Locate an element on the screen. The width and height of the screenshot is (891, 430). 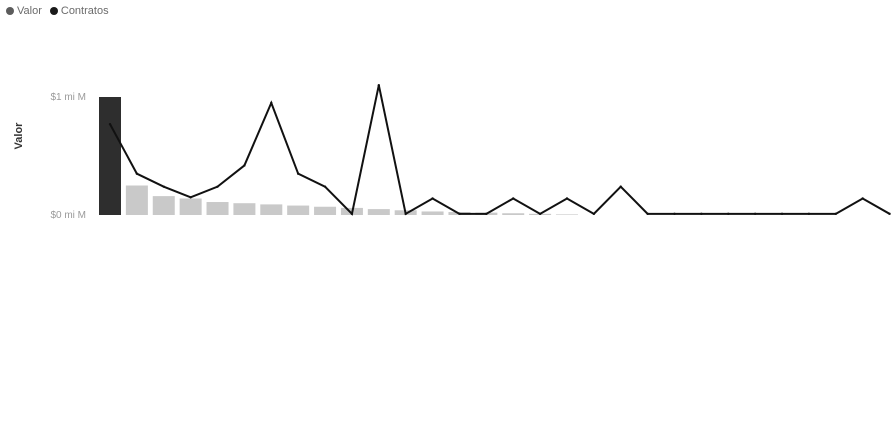
y-tick-label: $1 mi M is located at coordinates (68, 97).